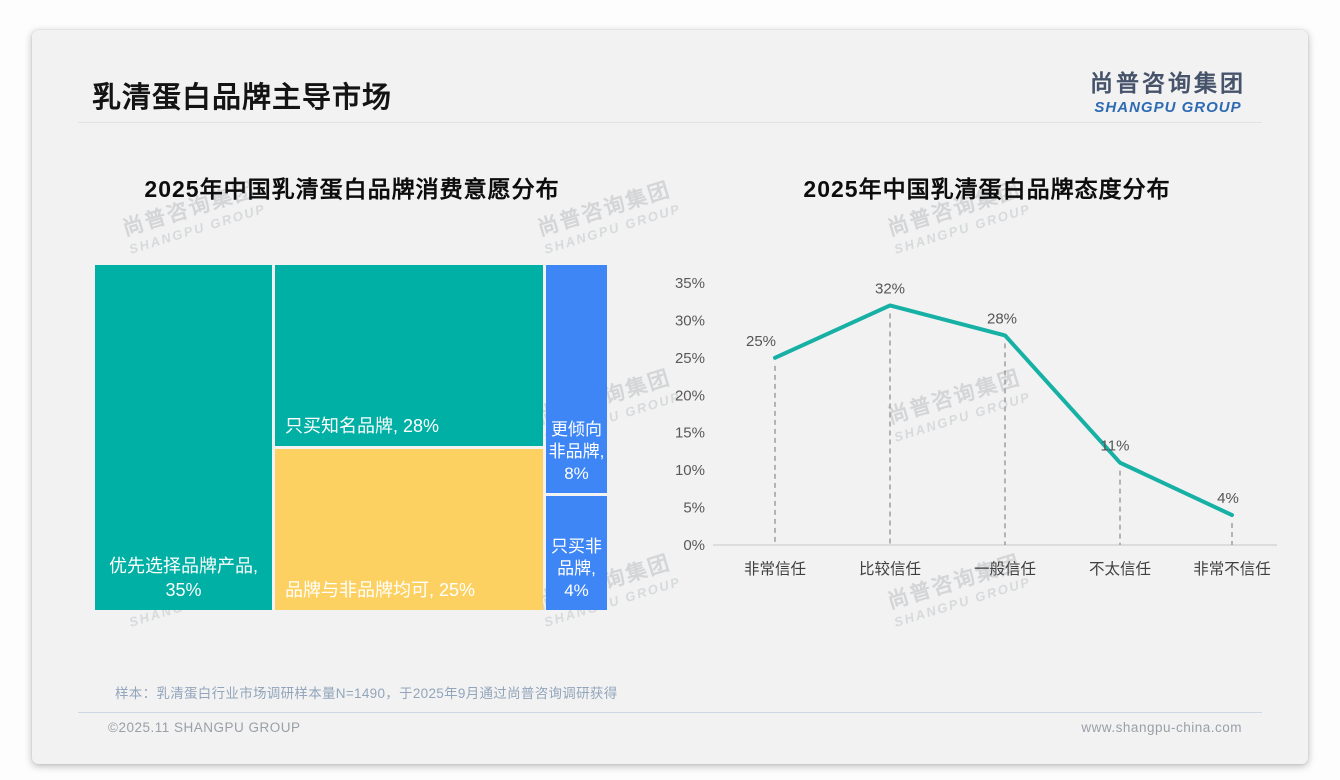 The image size is (1340, 780). Describe the element at coordinates (1168, 107) in the screenshot. I see `logo-en-text: SHANGPU GROUP` at that location.